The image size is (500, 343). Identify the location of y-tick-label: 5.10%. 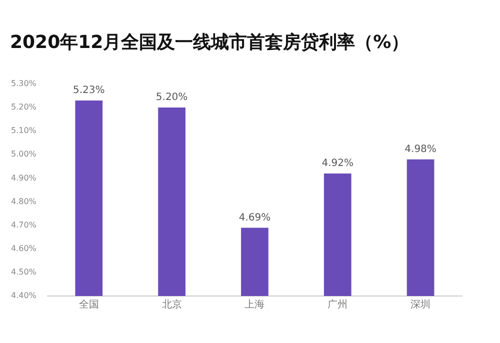
(23, 131).